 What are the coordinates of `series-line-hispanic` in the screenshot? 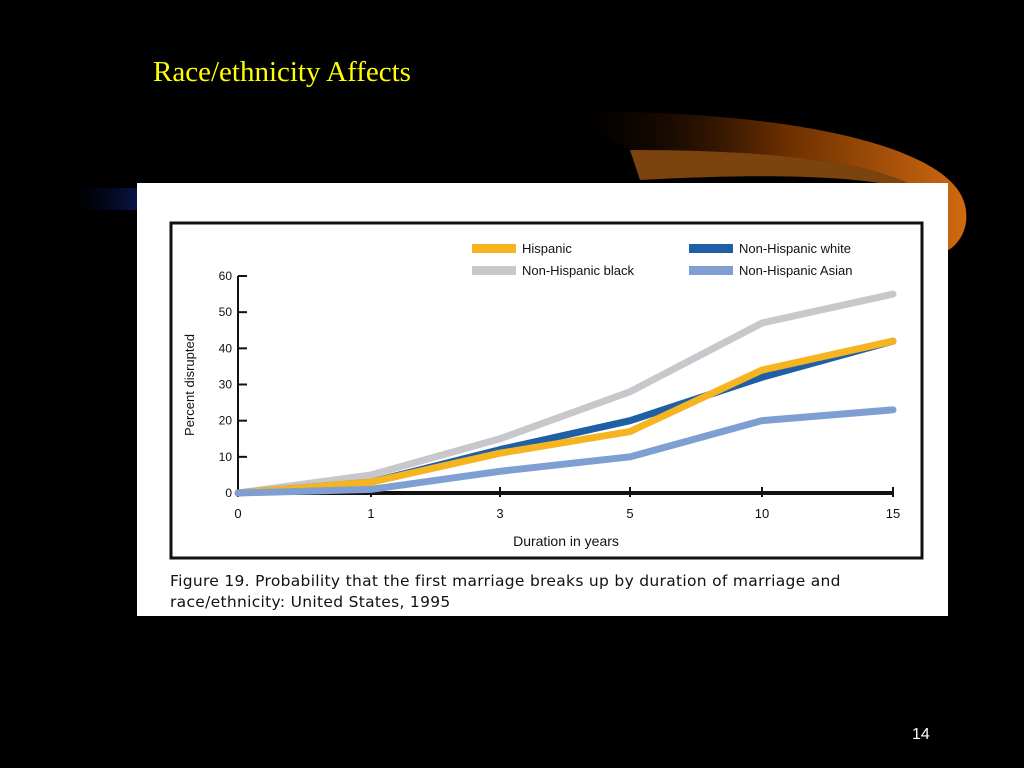 It's located at (565, 417).